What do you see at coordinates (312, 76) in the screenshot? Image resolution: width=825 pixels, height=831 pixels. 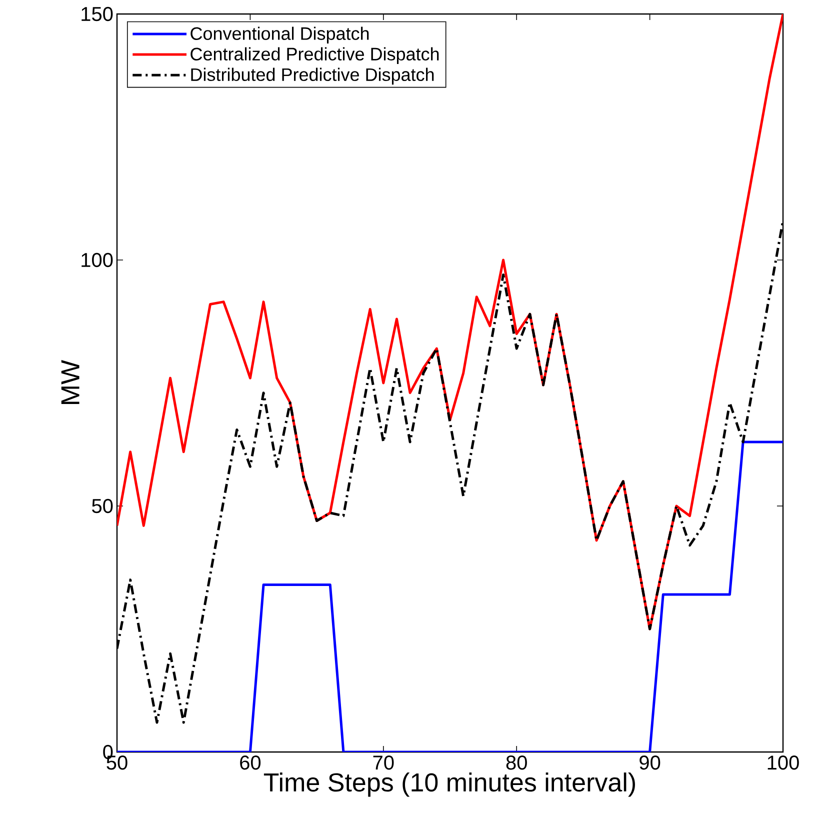 I see `legend-label: Distributed Predictive Dispatch` at bounding box center [312, 76].